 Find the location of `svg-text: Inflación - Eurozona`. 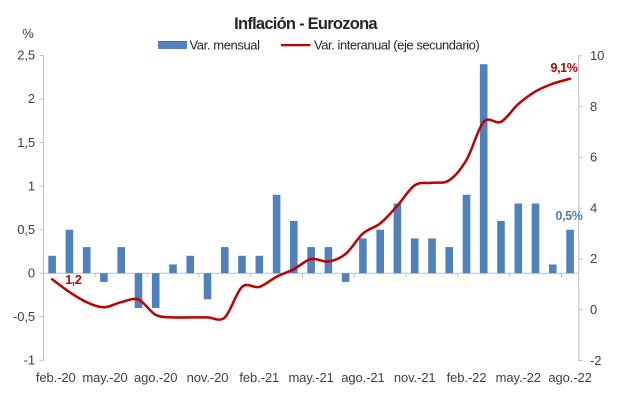

svg-text: Inflación - Eurozona is located at coordinates (306, 24).